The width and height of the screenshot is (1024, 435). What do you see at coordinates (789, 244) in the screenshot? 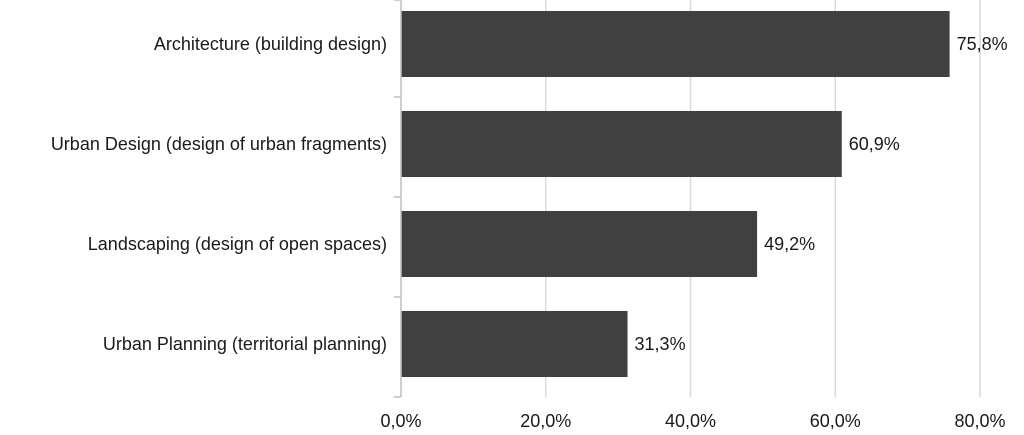
I see `value-label-2: 49,2%` at bounding box center [789, 244].